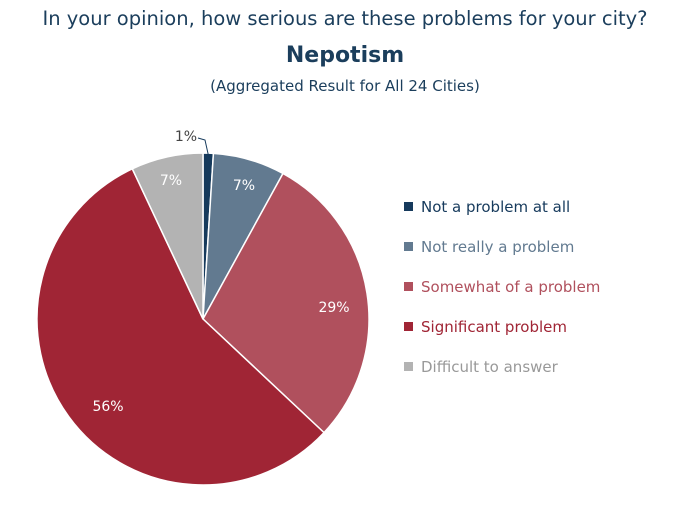 The width and height of the screenshot is (690, 521). Describe the element at coordinates (107, 407) in the screenshot. I see `data-label: 56%` at that location.